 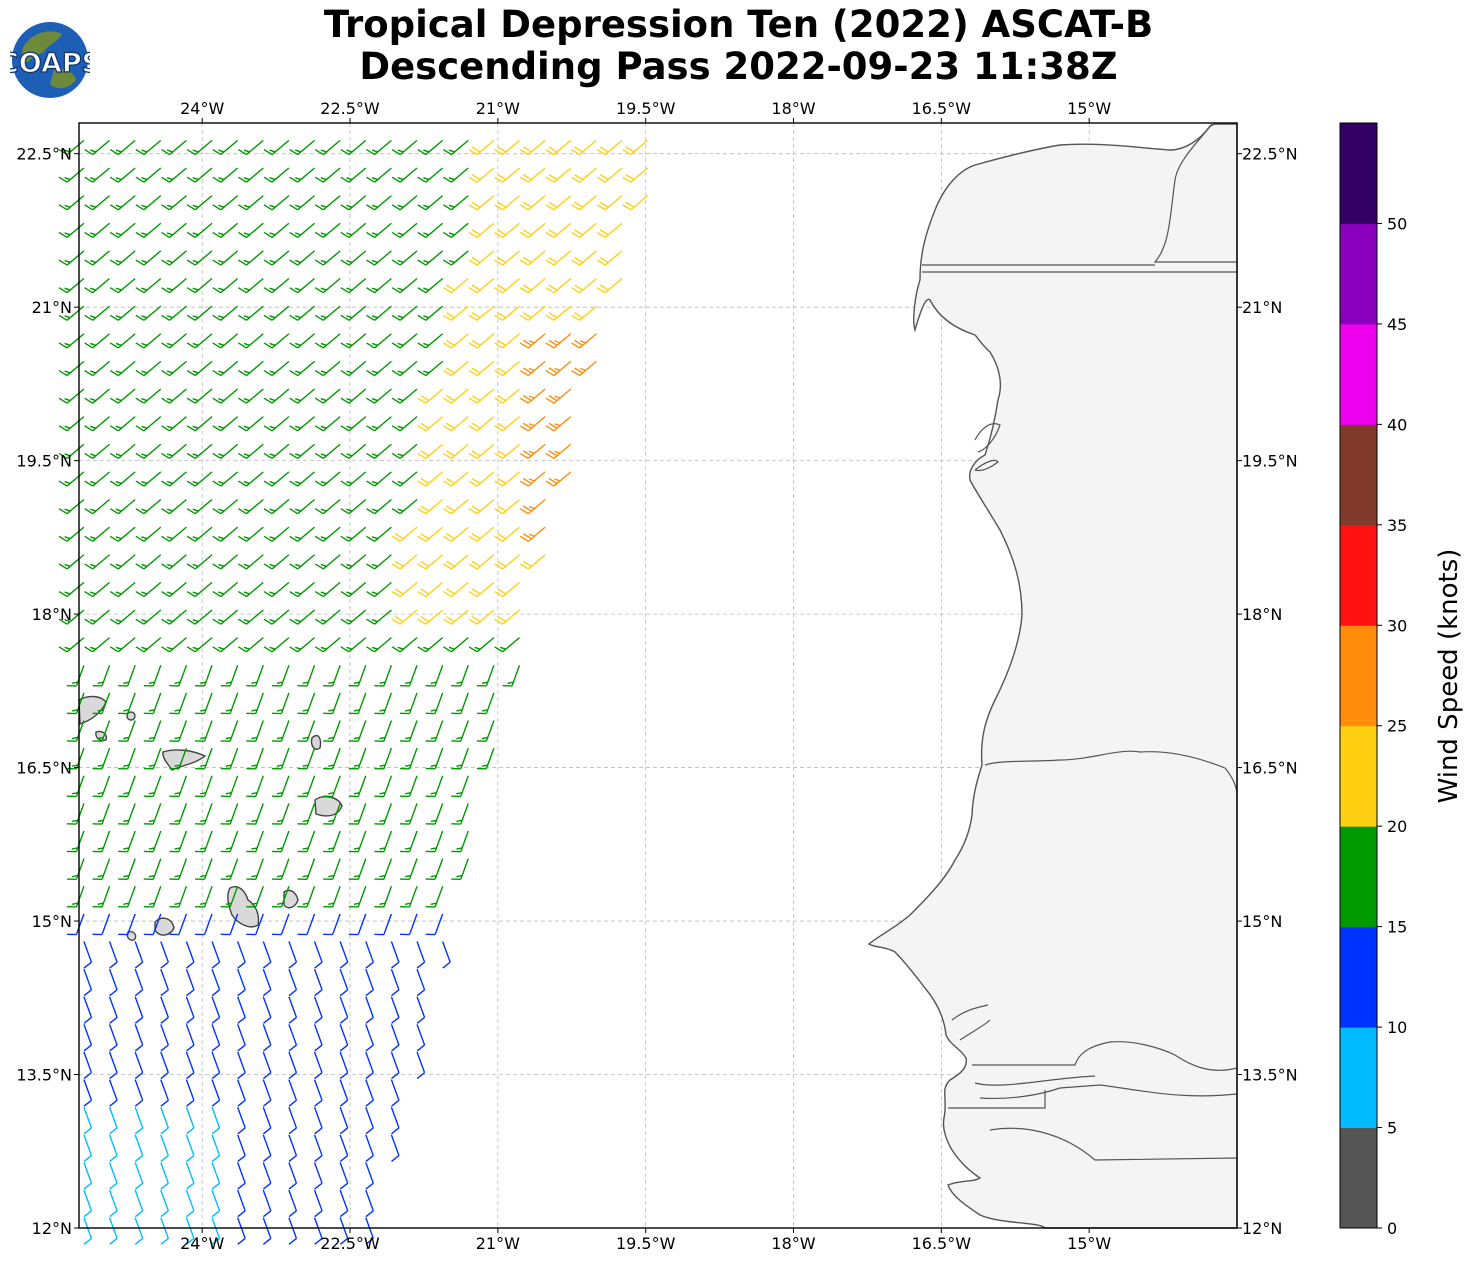 I want to click on x-tick-label-top: 16.5°W, so click(x=942, y=108).